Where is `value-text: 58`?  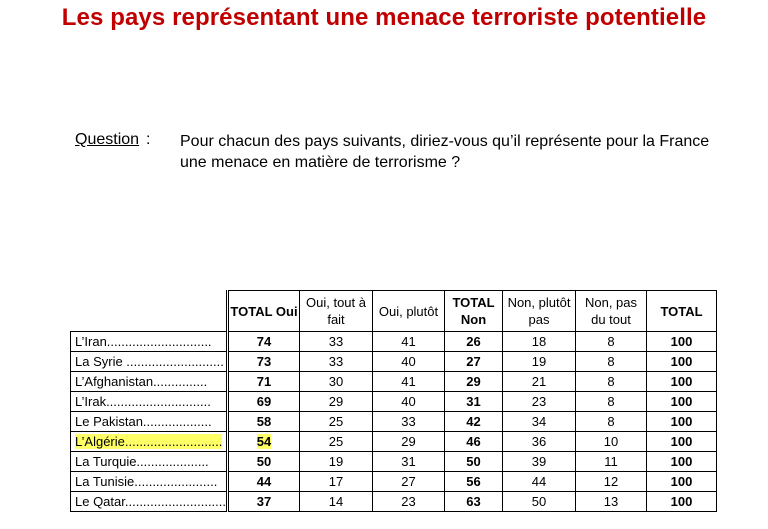
value-text: 58 is located at coordinates (264, 421).